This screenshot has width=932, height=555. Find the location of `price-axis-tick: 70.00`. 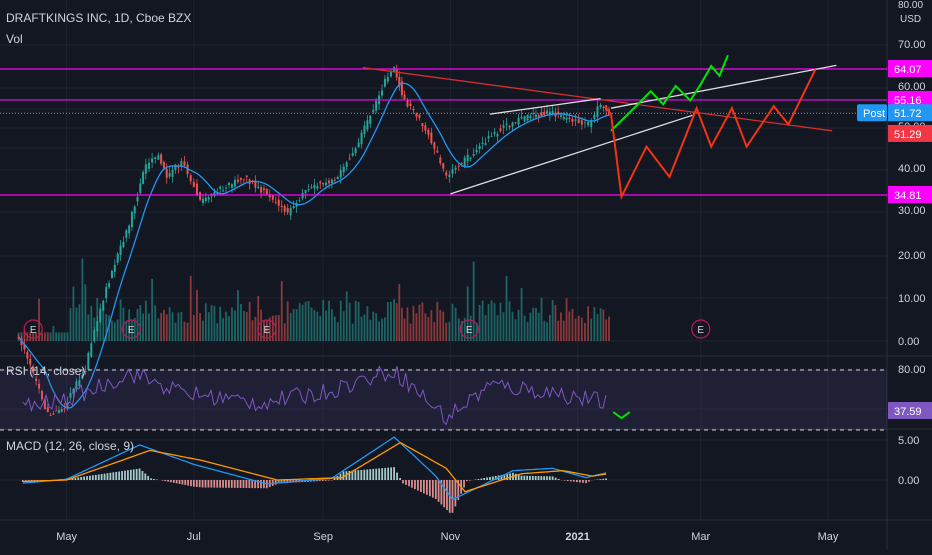

price-axis-tick: 70.00 is located at coordinates (912, 45).